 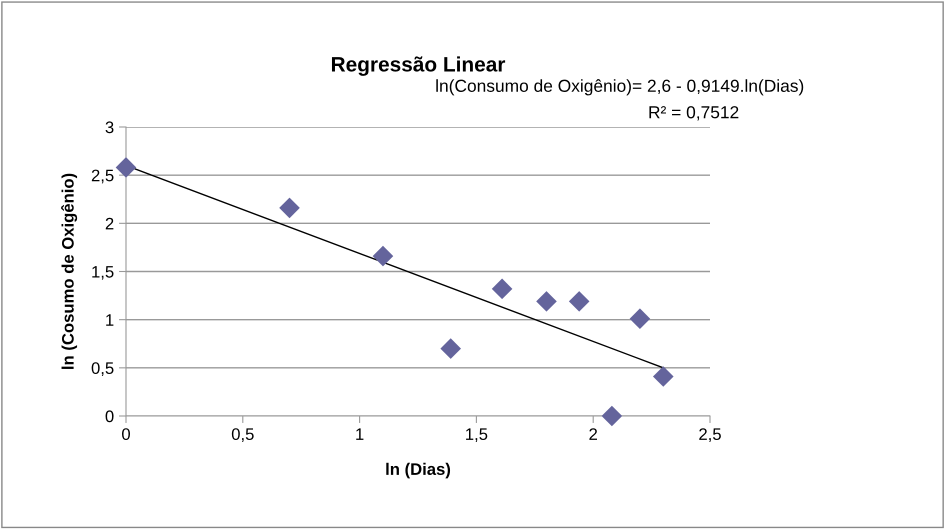 I want to click on x-tick-label: 0,5, so click(x=243, y=435).